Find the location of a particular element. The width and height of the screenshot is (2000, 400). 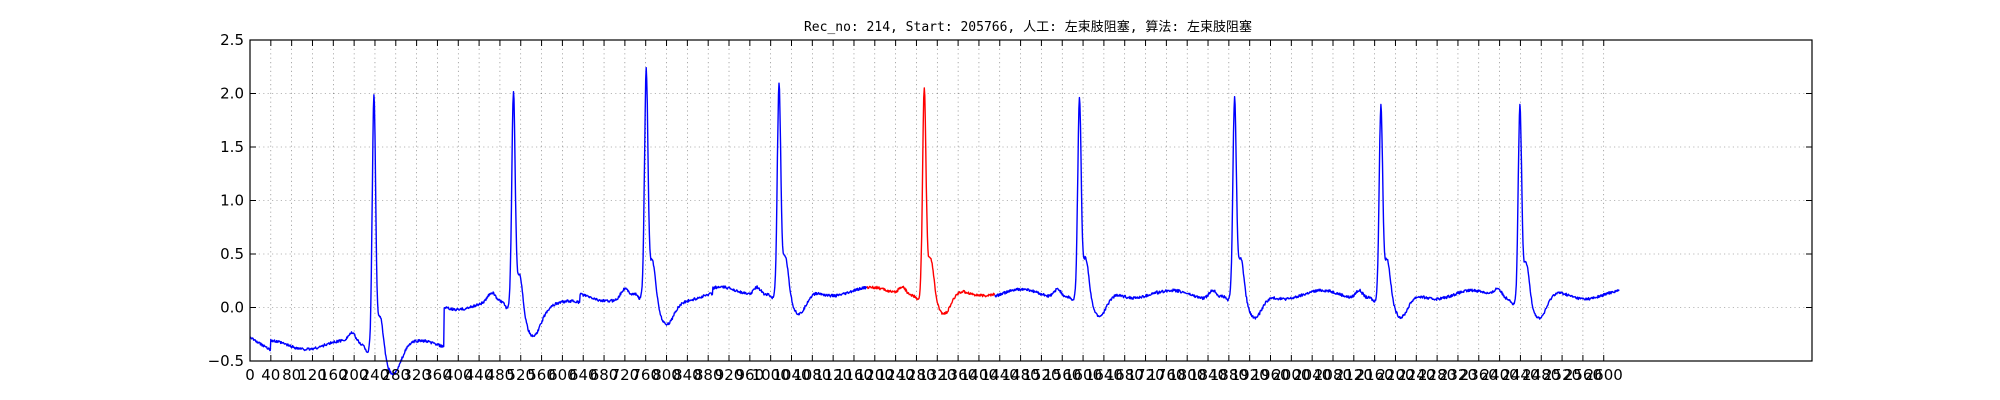

x-tick-label: 1080 is located at coordinates (812, 375).